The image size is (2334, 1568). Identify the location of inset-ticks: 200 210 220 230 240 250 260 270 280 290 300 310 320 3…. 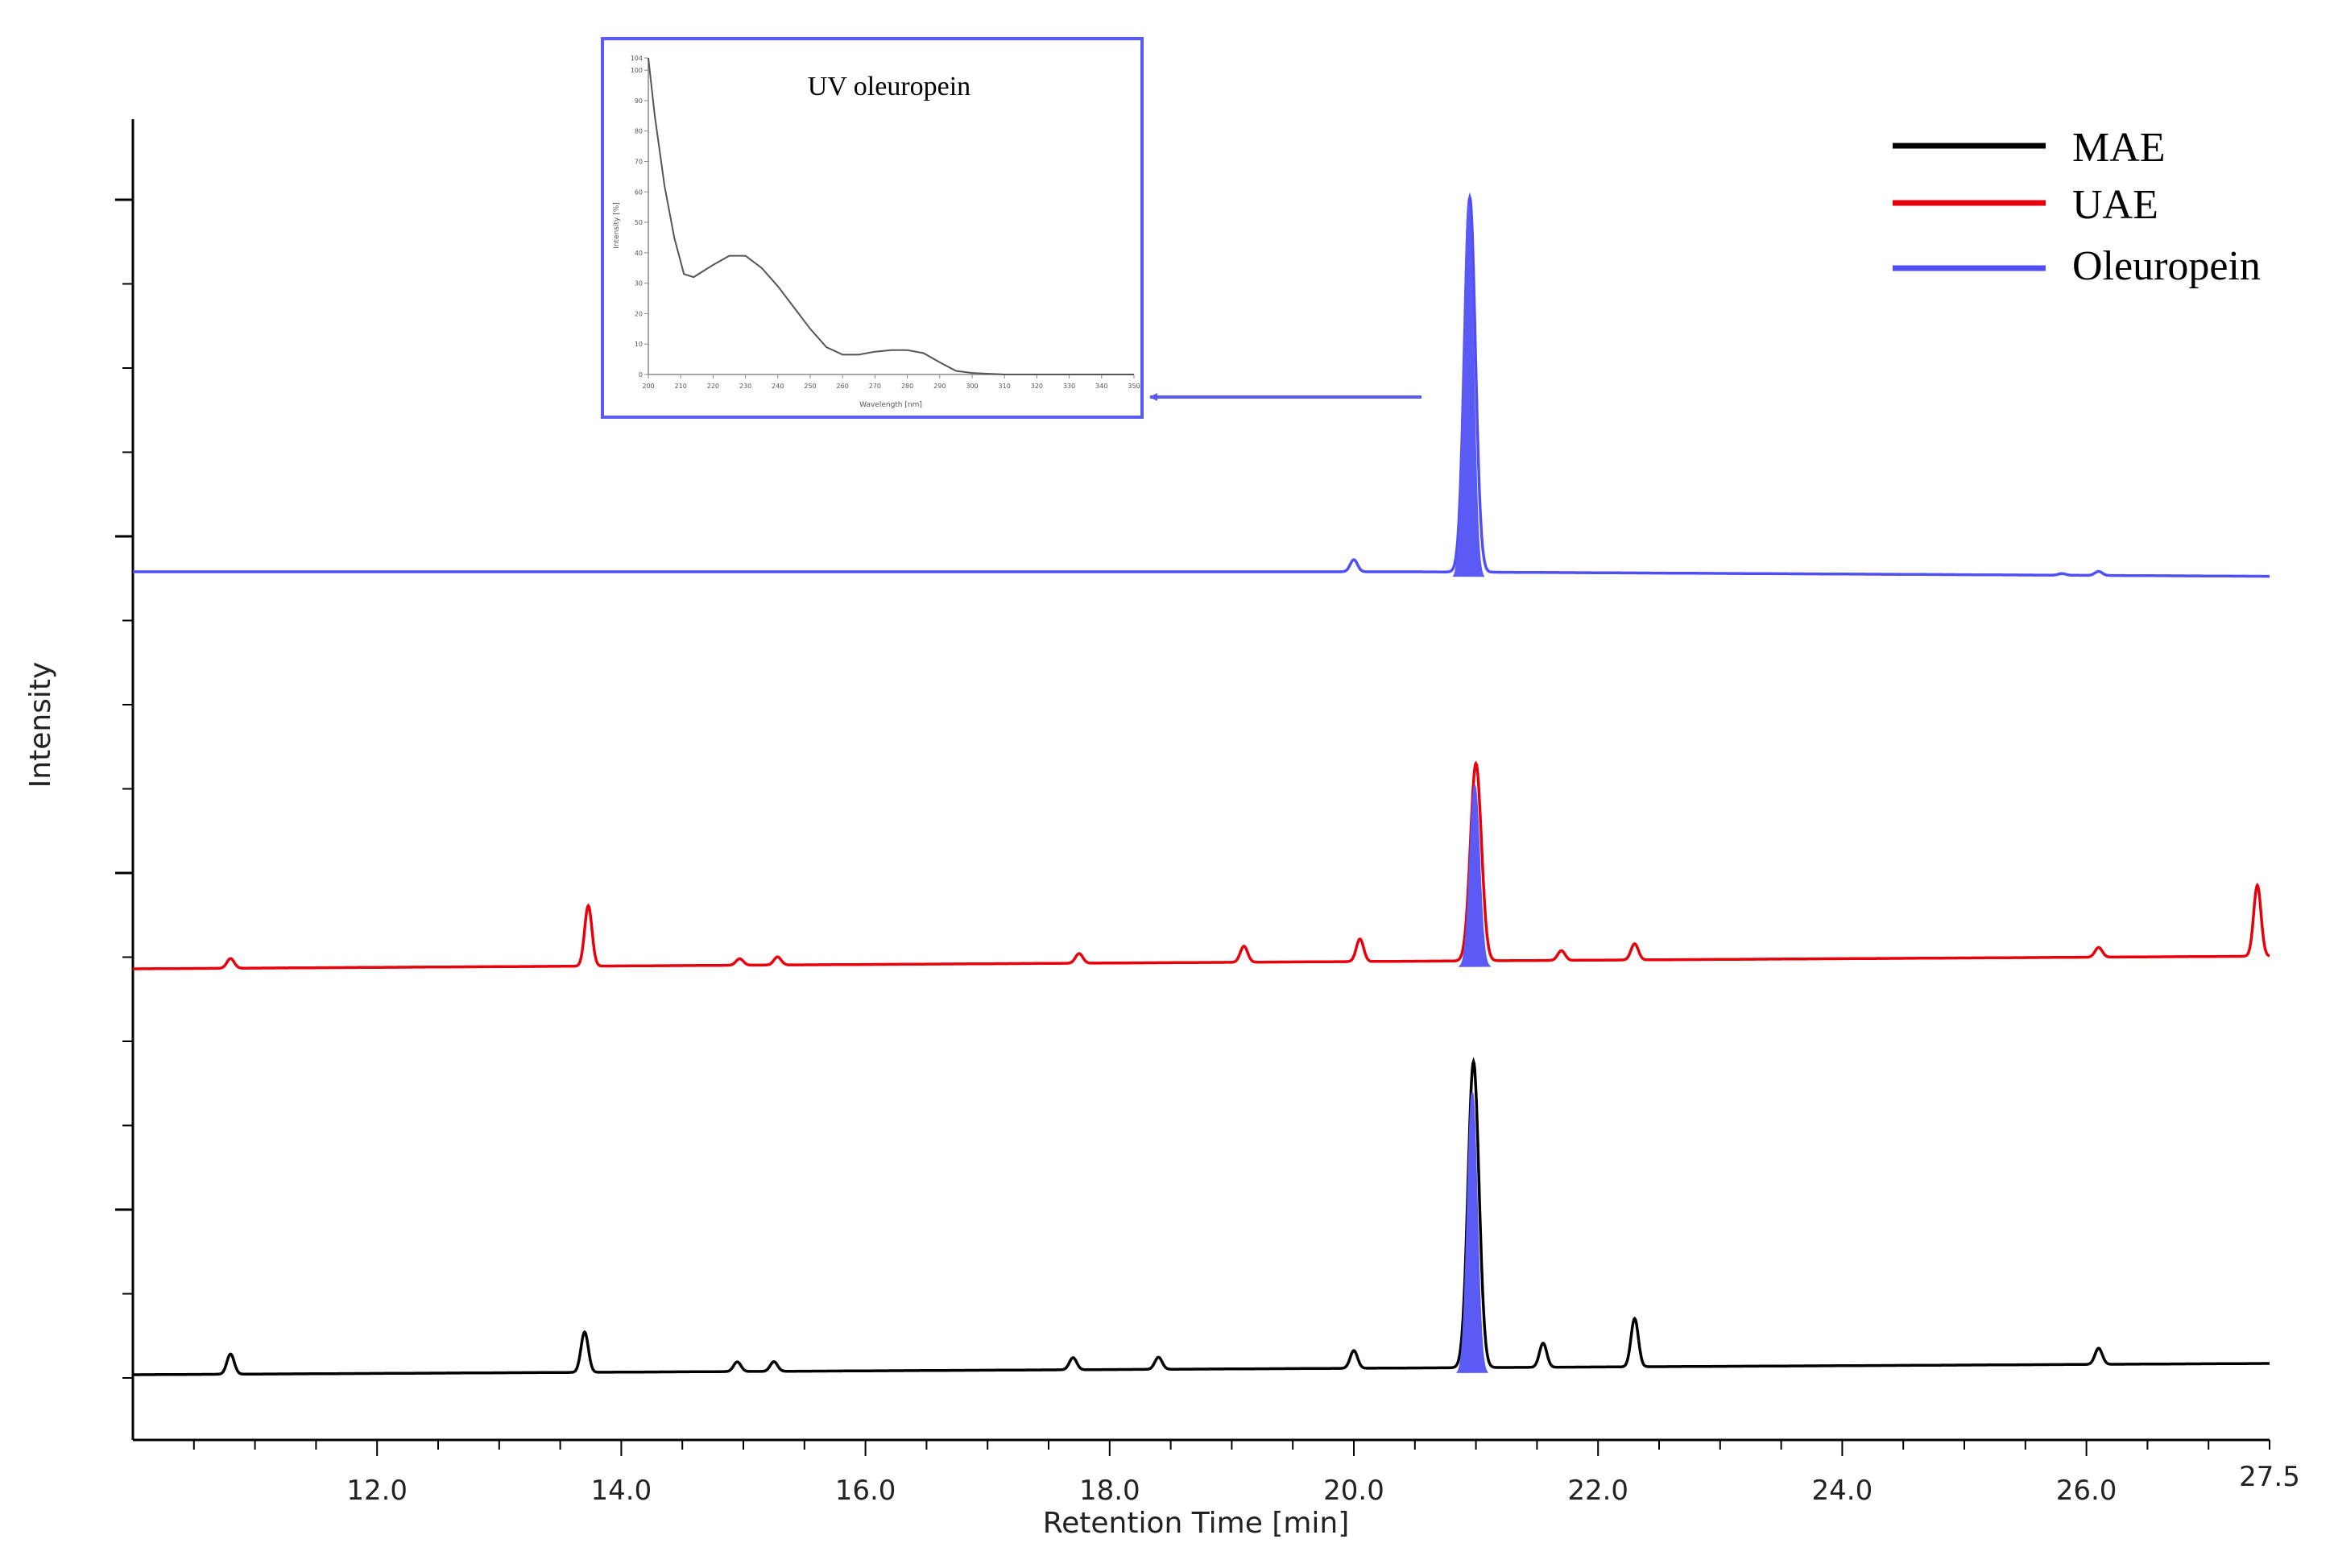
(885, 223).